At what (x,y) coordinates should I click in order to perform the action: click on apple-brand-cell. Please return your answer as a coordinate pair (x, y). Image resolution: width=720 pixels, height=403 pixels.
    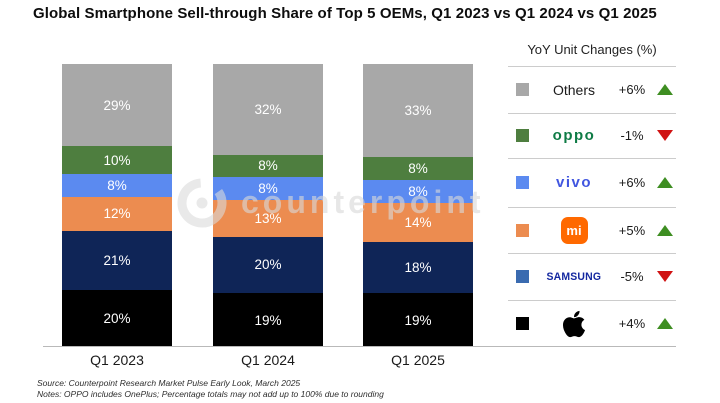
    Looking at the image, I should click on (574, 324).